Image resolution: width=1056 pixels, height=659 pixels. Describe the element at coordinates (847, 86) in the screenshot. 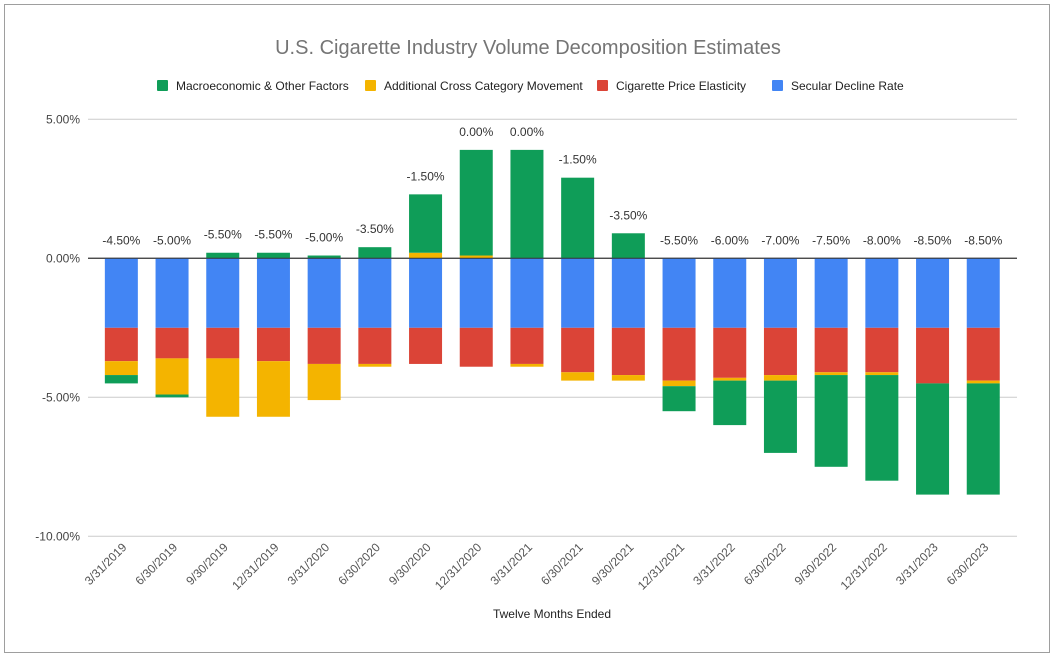

I see `legend-label: Secular Decline Rate` at that location.